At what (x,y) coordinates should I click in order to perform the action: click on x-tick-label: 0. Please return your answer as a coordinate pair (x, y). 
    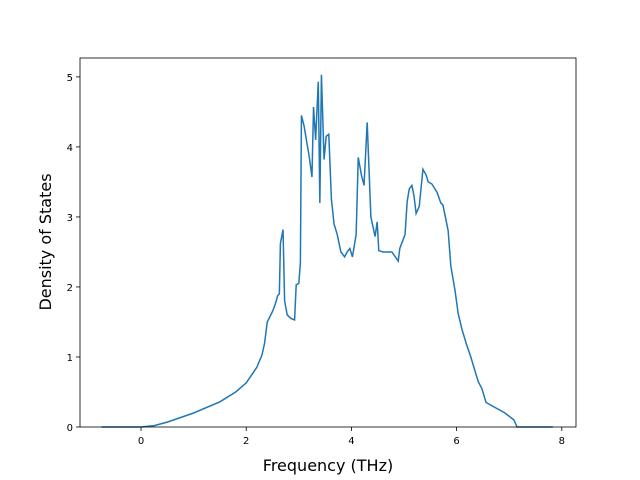
    Looking at the image, I should click on (141, 441).